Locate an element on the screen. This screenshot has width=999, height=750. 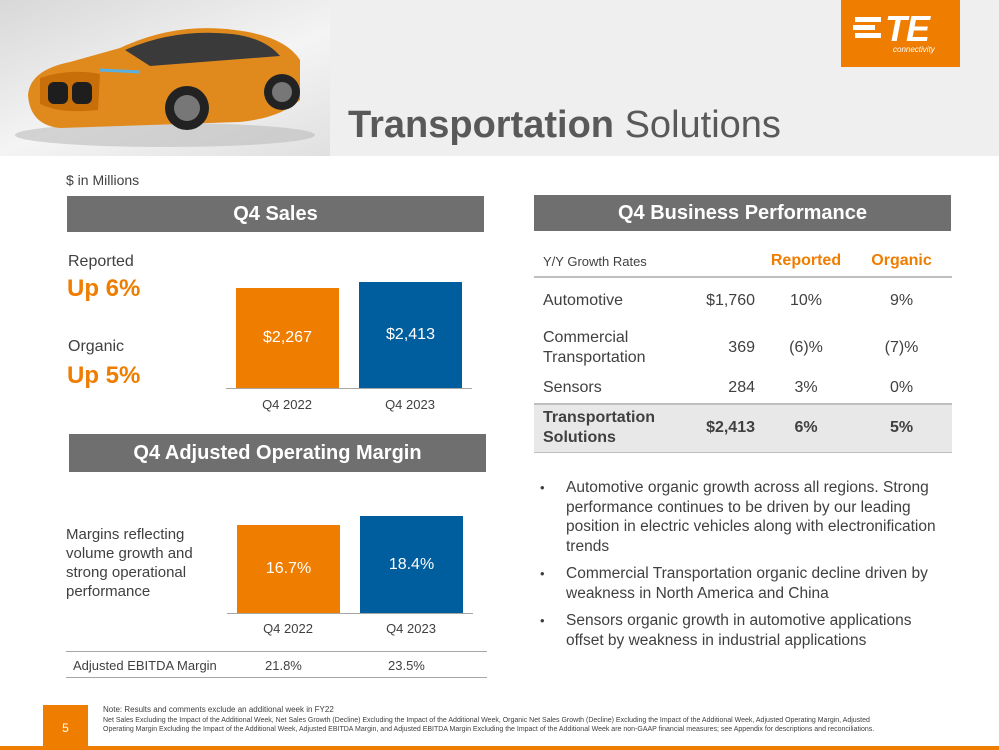
row-organic: 9% is located at coordinates (901, 300).